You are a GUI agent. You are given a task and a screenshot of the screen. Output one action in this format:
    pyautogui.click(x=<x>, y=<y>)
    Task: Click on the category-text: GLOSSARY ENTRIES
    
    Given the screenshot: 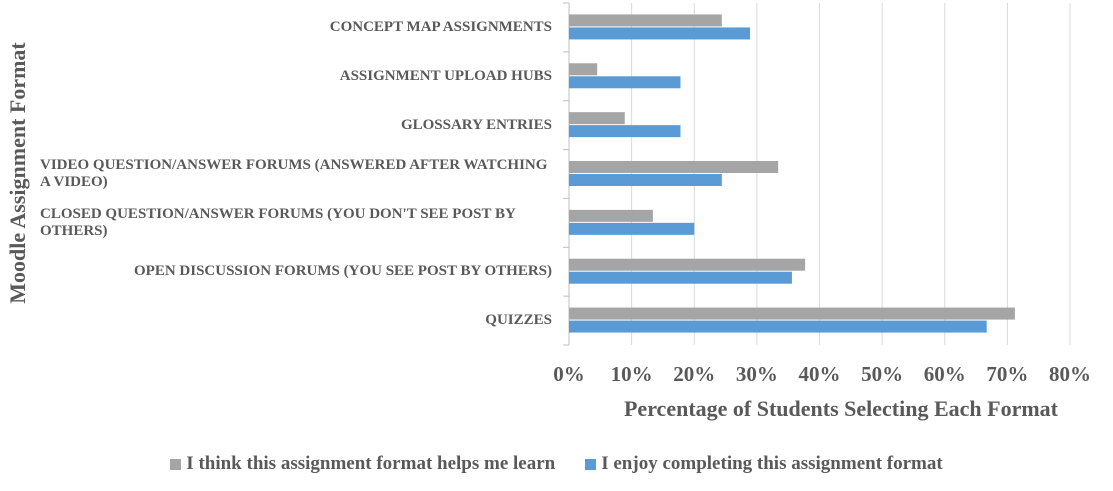 What is the action you would take?
    pyautogui.click(x=476, y=124)
    